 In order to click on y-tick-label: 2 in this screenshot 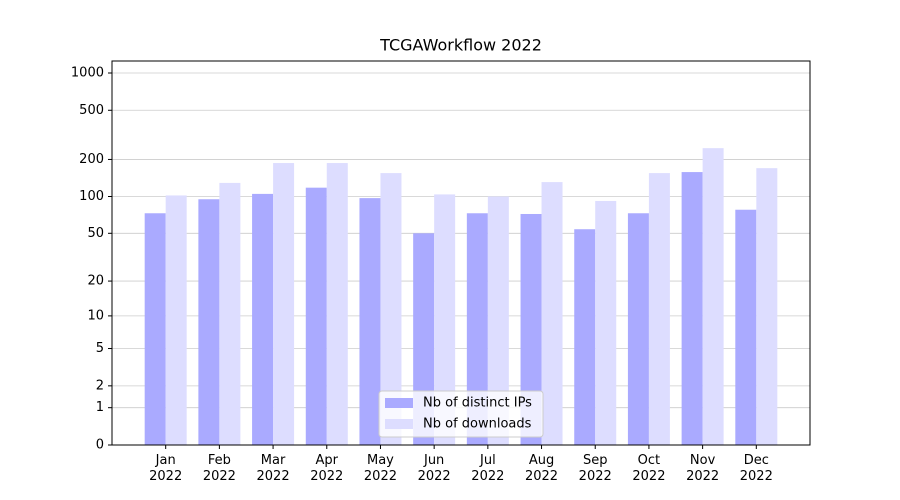, I will do `click(100, 385)`.